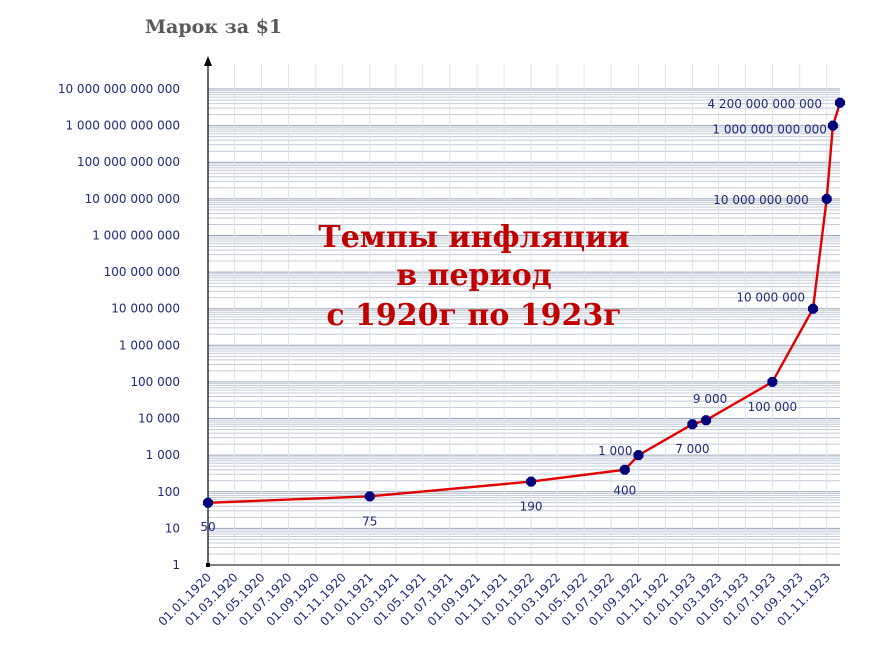  I want to click on y-tick-label: 1 000, so click(163, 455).